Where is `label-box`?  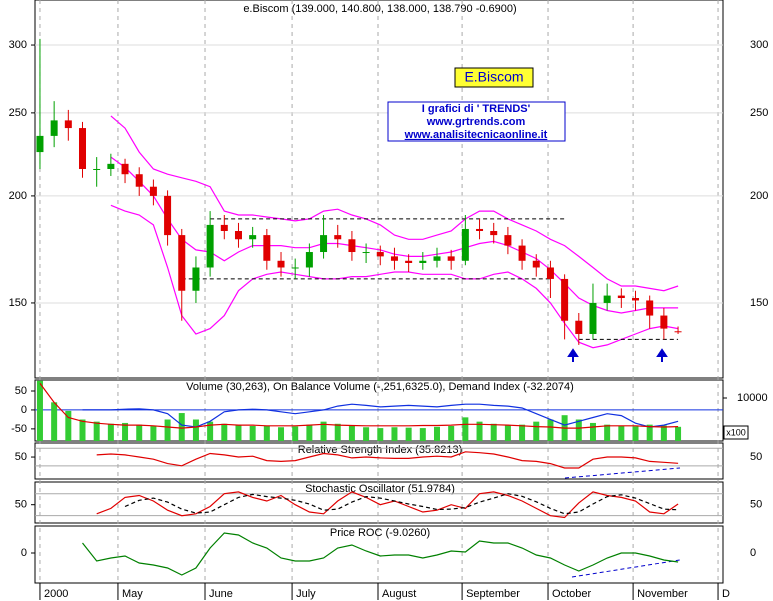
label-box is located at coordinates (494, 77).